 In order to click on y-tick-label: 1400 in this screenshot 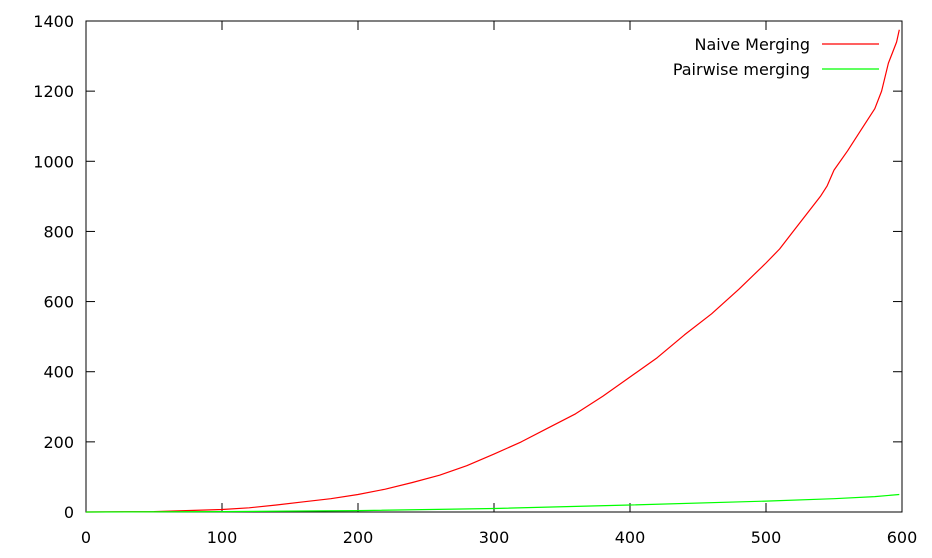, I will do `click(53, 21)`.